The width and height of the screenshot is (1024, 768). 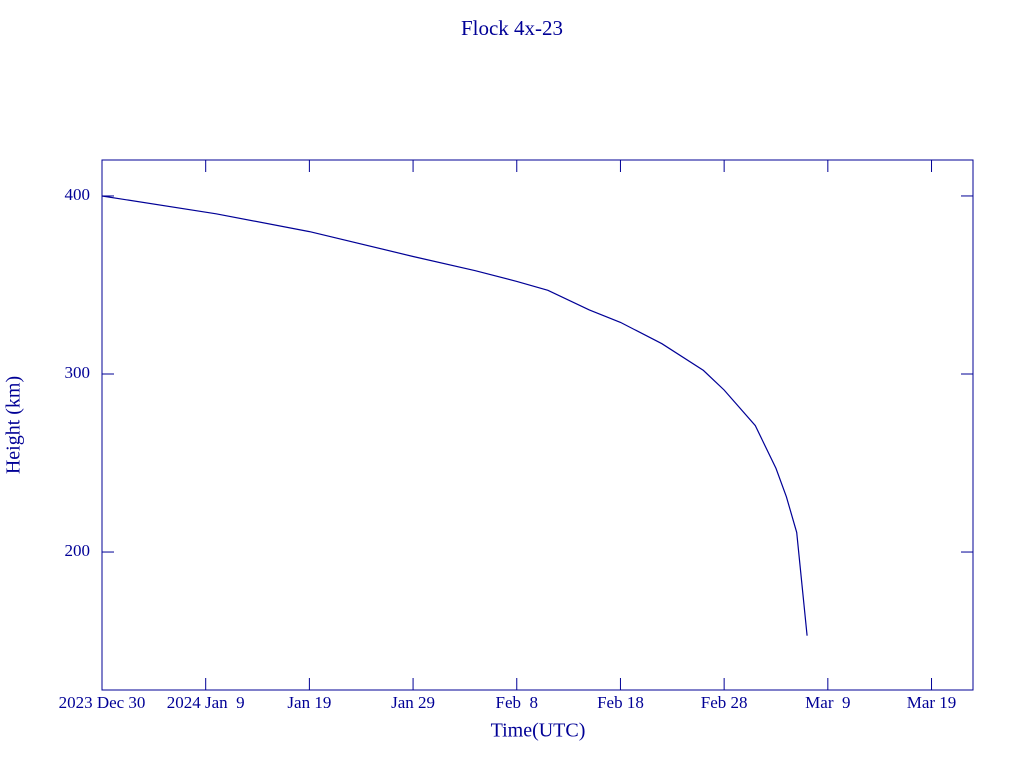 What do you see at coordinates (517, 702) in the screenshot?
I see `x-tick-label: Feb 8` at bounding box center [517, 702].